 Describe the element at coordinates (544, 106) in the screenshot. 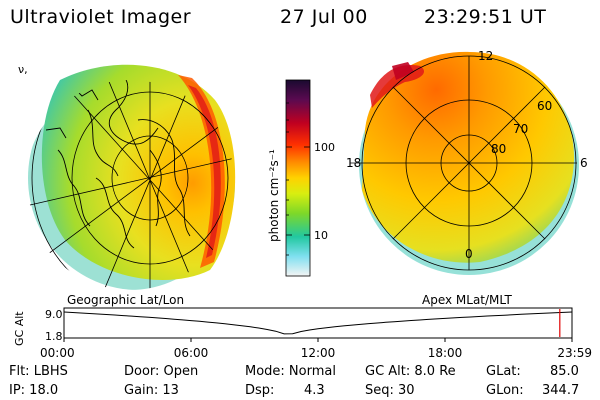

I see `lat-label-60: 60` at that location.